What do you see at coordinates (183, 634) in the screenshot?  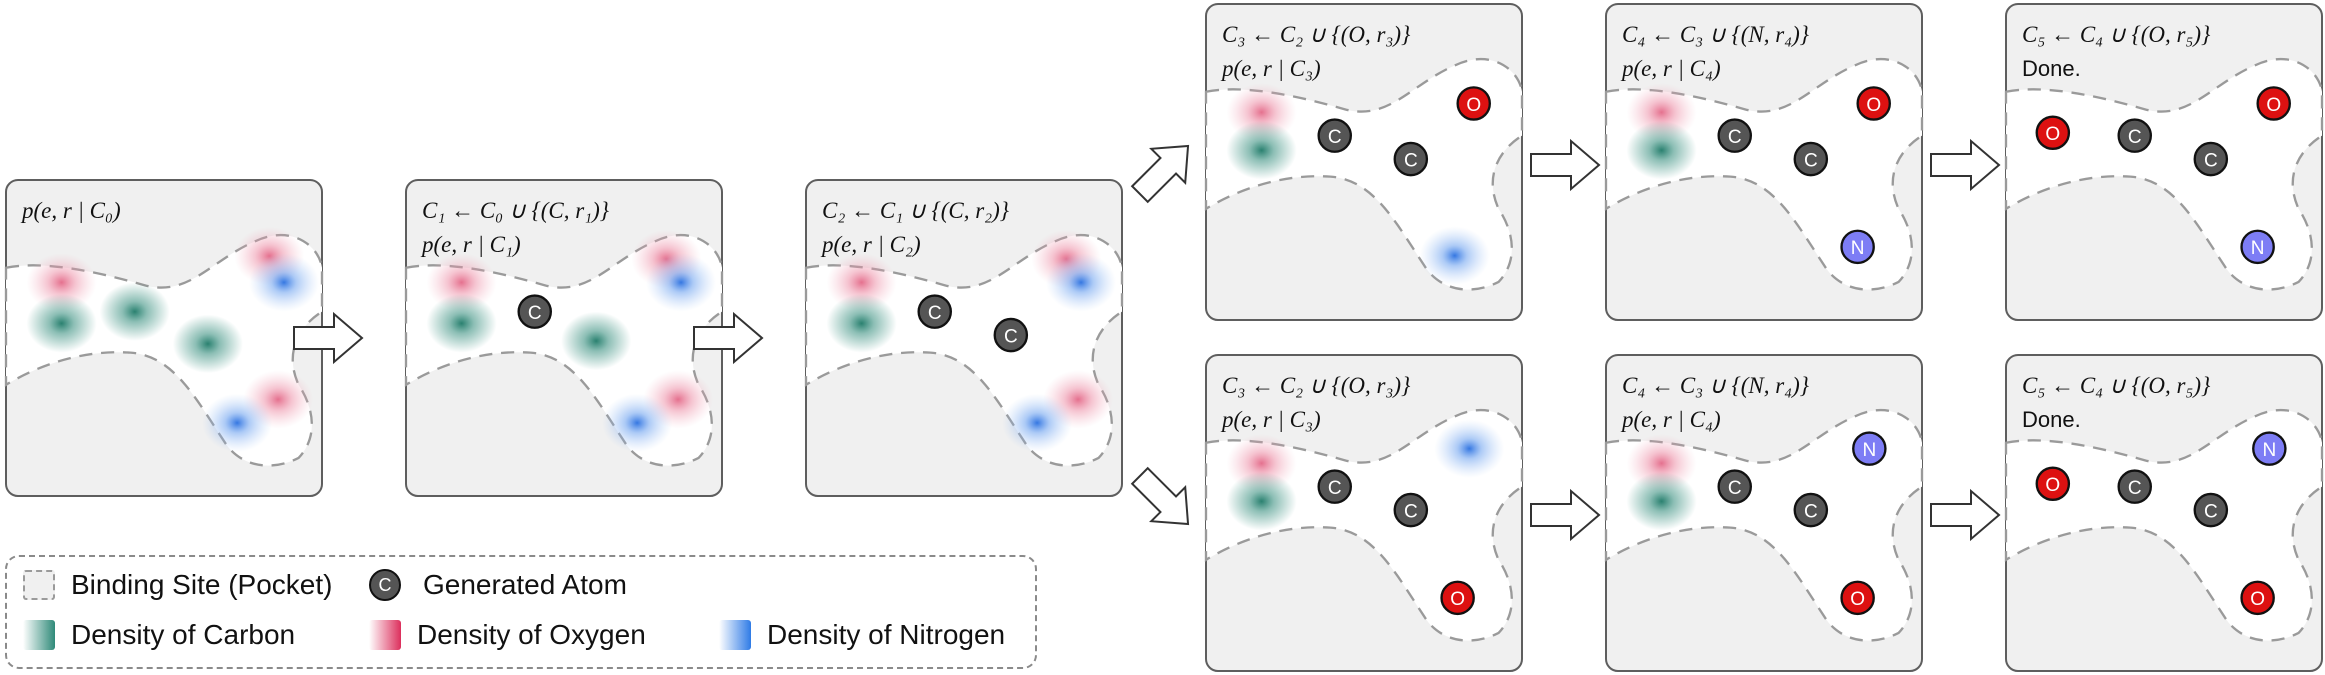 I see `legend-carbon-label: Density of Carbon` at bounding box center [183, 634].